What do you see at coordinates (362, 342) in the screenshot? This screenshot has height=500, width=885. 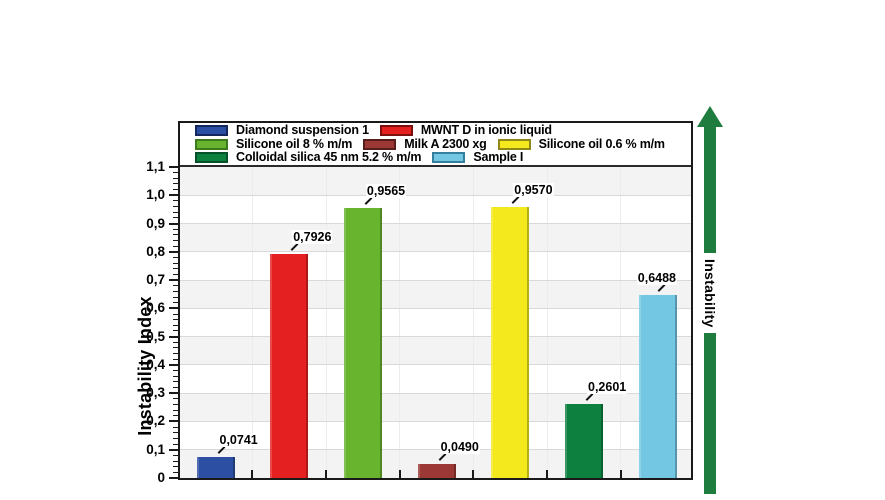 I see `bar-silicone-oil-8-m-m` at bounding box center [362, 342].